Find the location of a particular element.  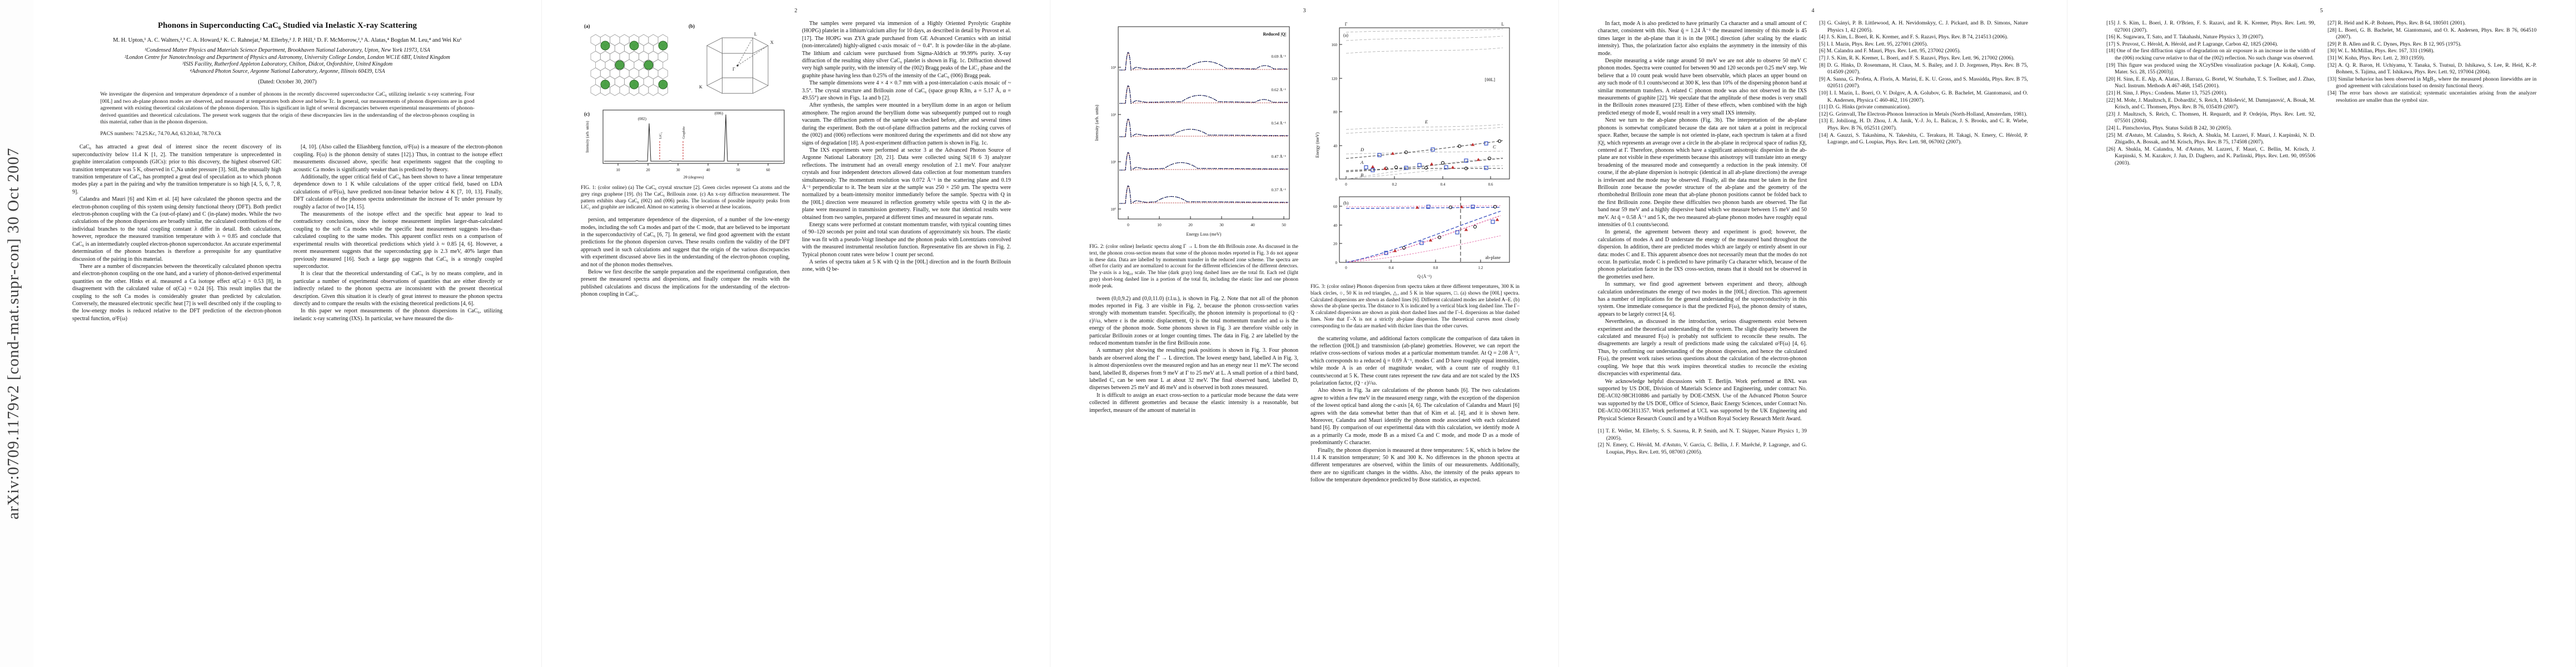

page-number: 5 is located at coordinates (2321, 11).